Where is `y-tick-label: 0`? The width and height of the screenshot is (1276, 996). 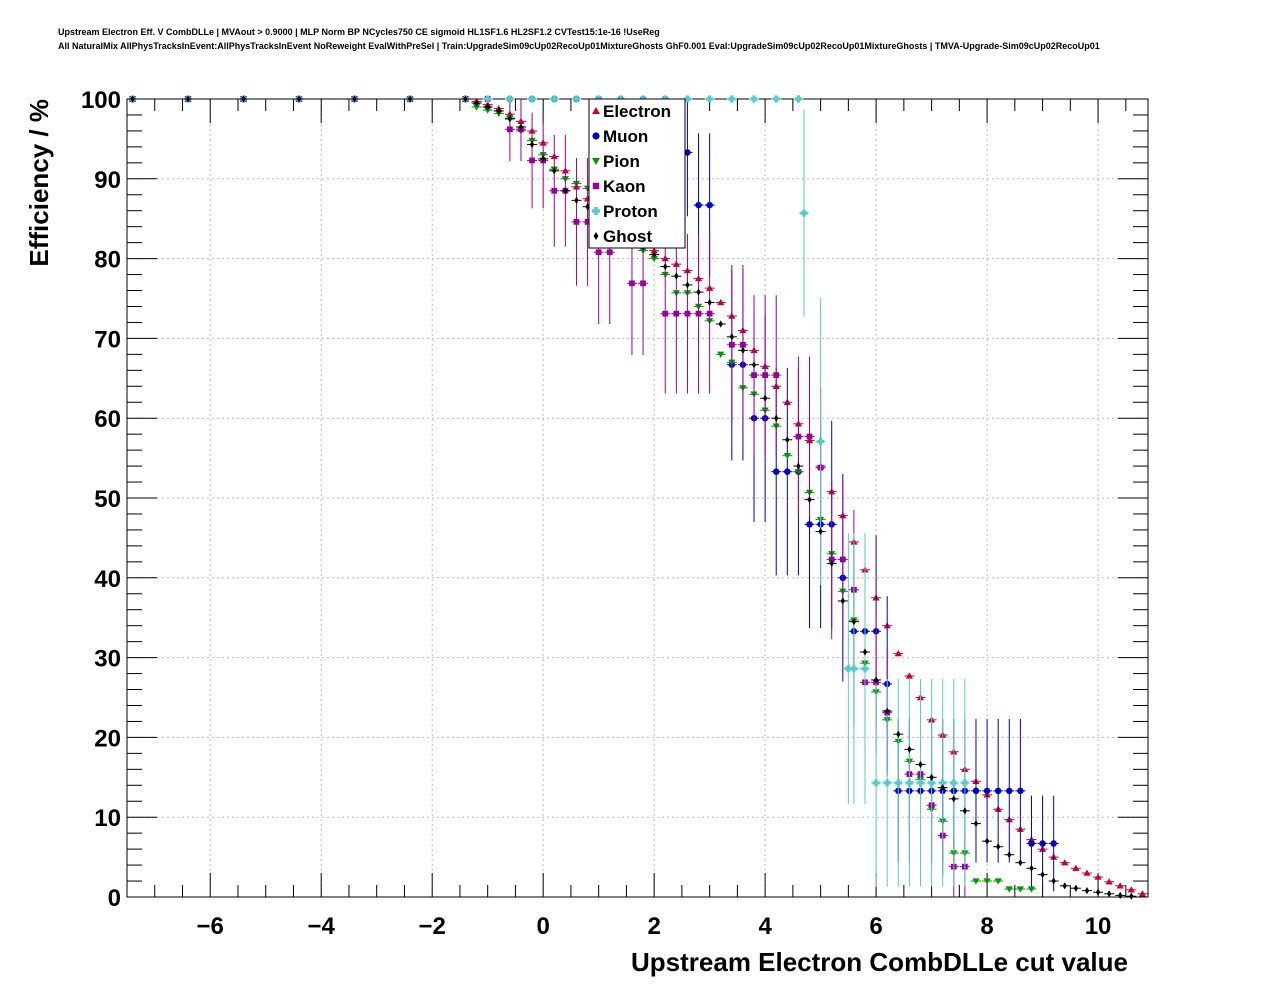
y-tick-label: 0 is located at coordinates (114, 898).